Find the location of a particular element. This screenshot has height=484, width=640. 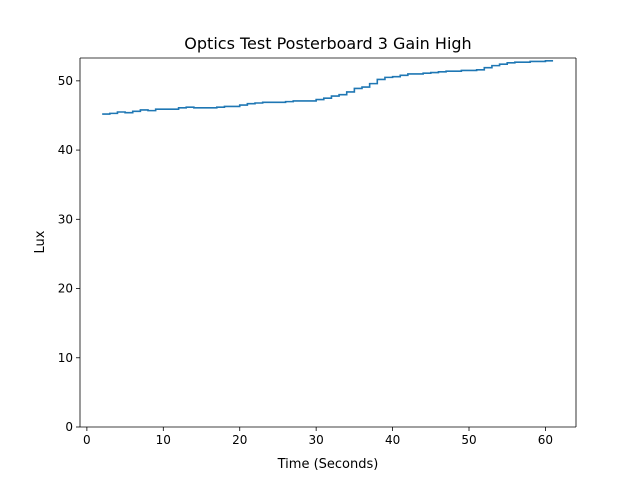

chart-title: Optics Test Posterboard 3 Gain High is located at coordinates (327, 43).